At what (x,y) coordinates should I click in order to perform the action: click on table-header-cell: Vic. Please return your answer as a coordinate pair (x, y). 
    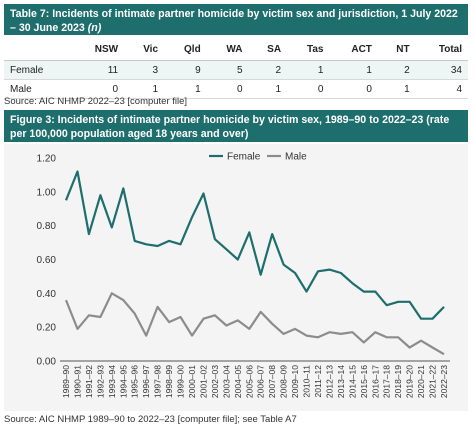
    Looking at the image, I should click on (151, 49).